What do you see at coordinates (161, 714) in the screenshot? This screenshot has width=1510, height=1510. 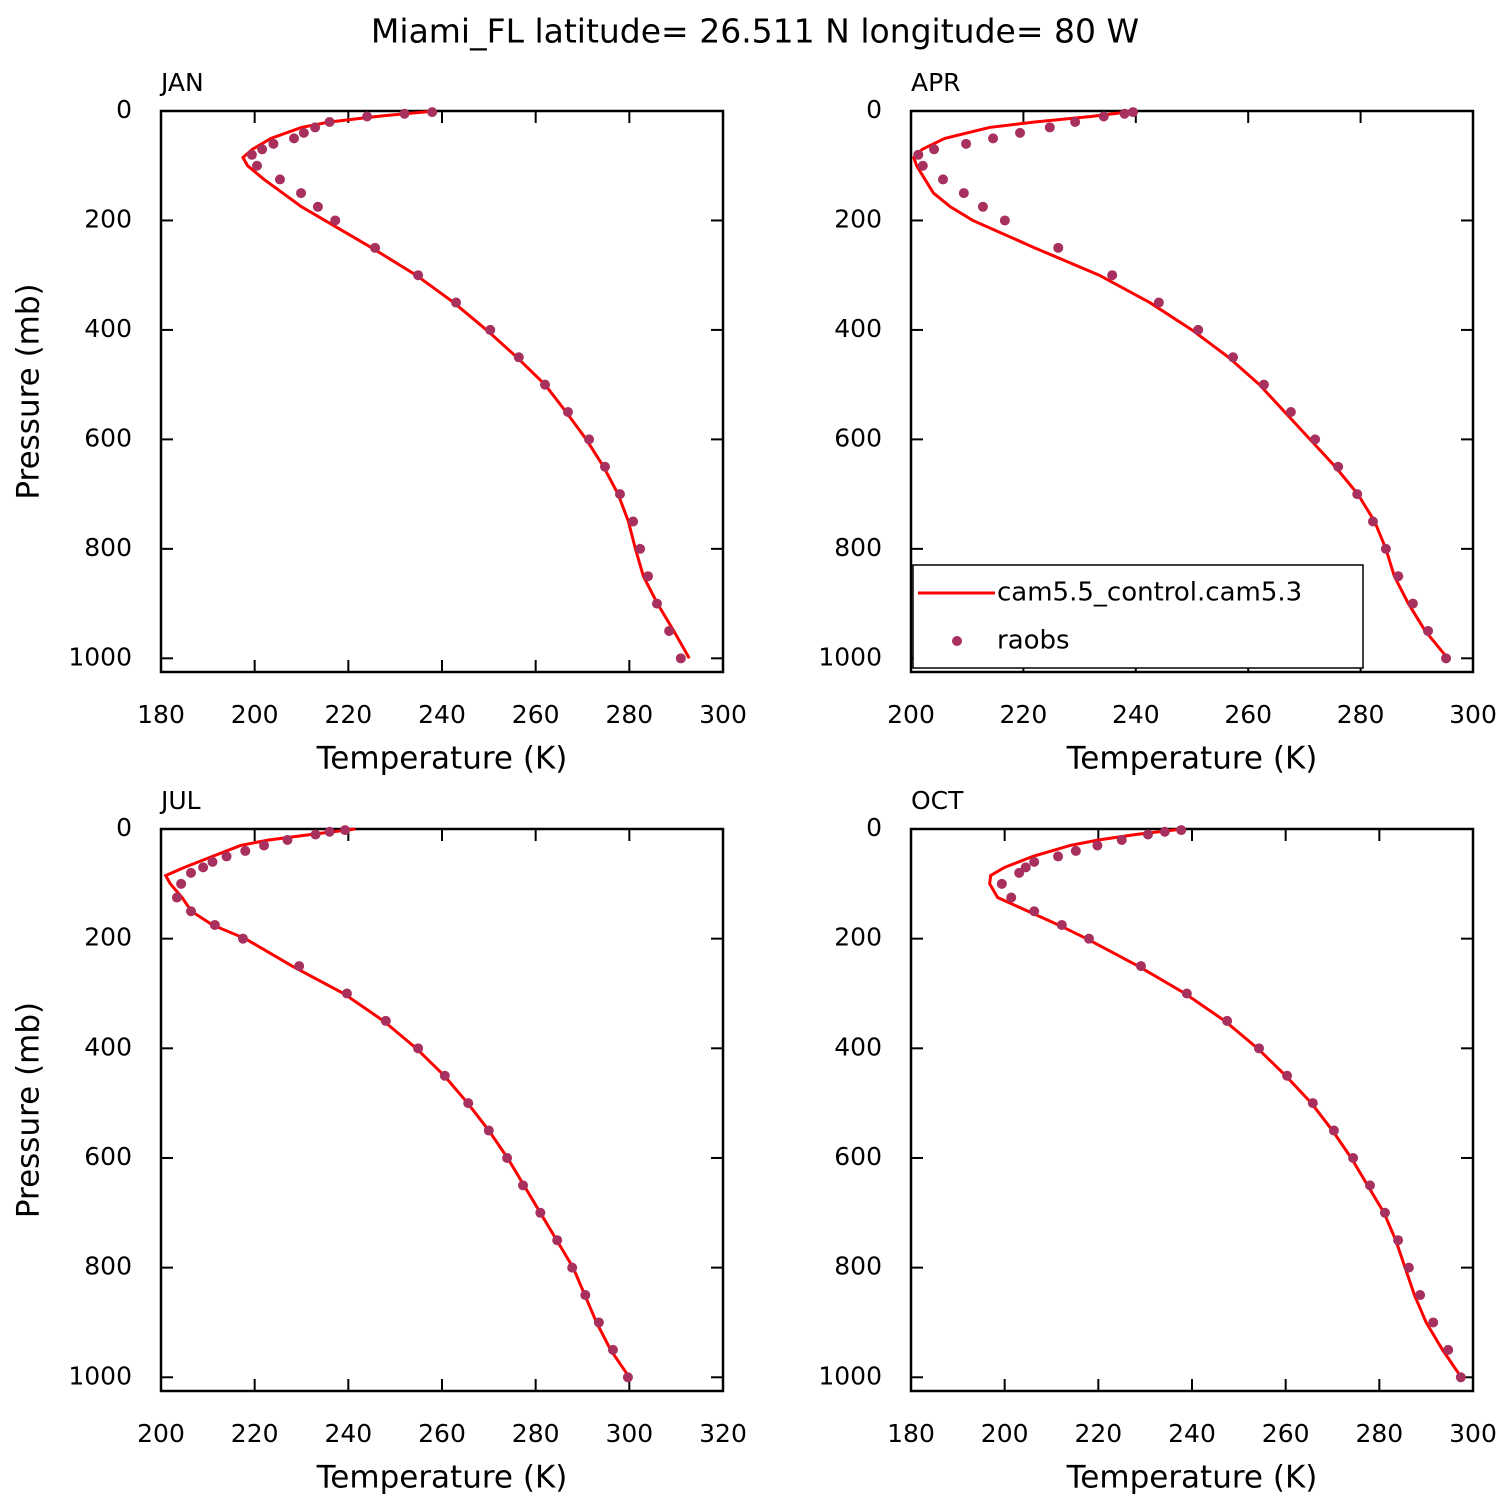 I see `x-tick-label: 180` at bounding box center [161, 714].